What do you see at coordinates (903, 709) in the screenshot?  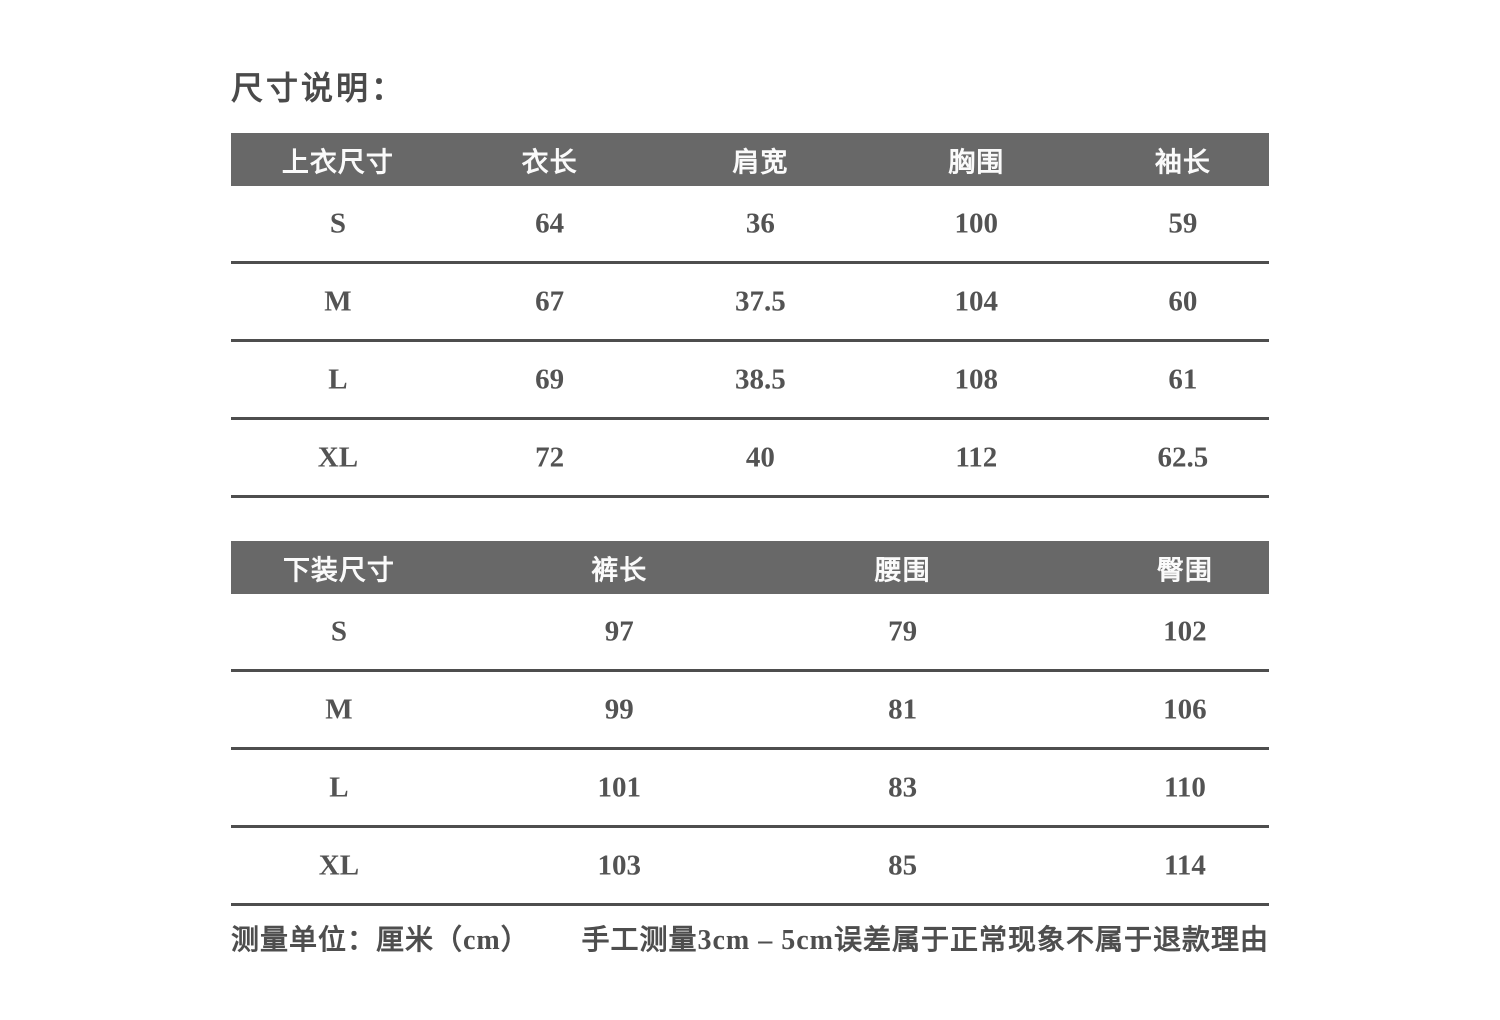 I see `table-cell: 81` at bounding box center [903, 709].